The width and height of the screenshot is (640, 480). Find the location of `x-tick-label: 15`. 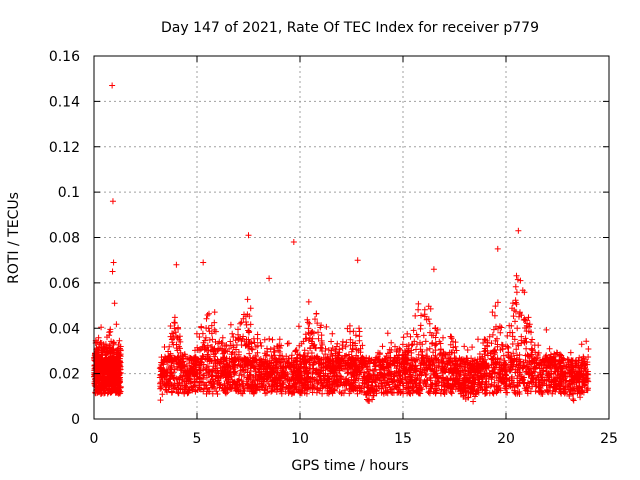

x-tick-label: 15 is located at coordinates (403, 439).